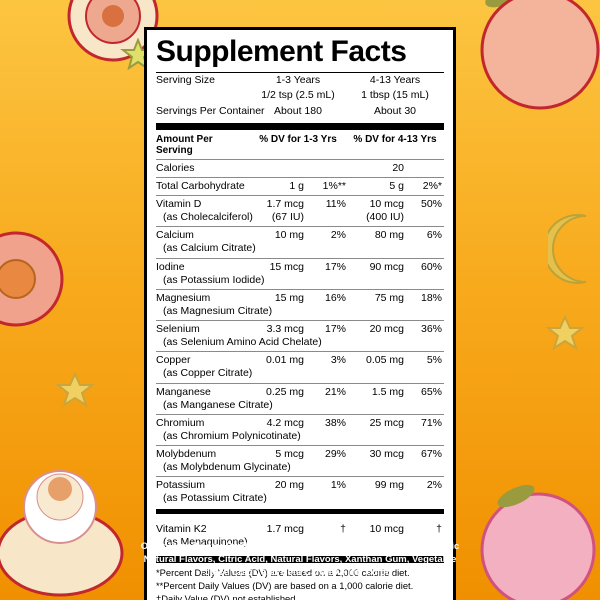 This screenshot has height=600, width=600. Describe the element at coordinates (186, 454) in the screenshot. I see `nutrient-name: Molybdenum` at that location.